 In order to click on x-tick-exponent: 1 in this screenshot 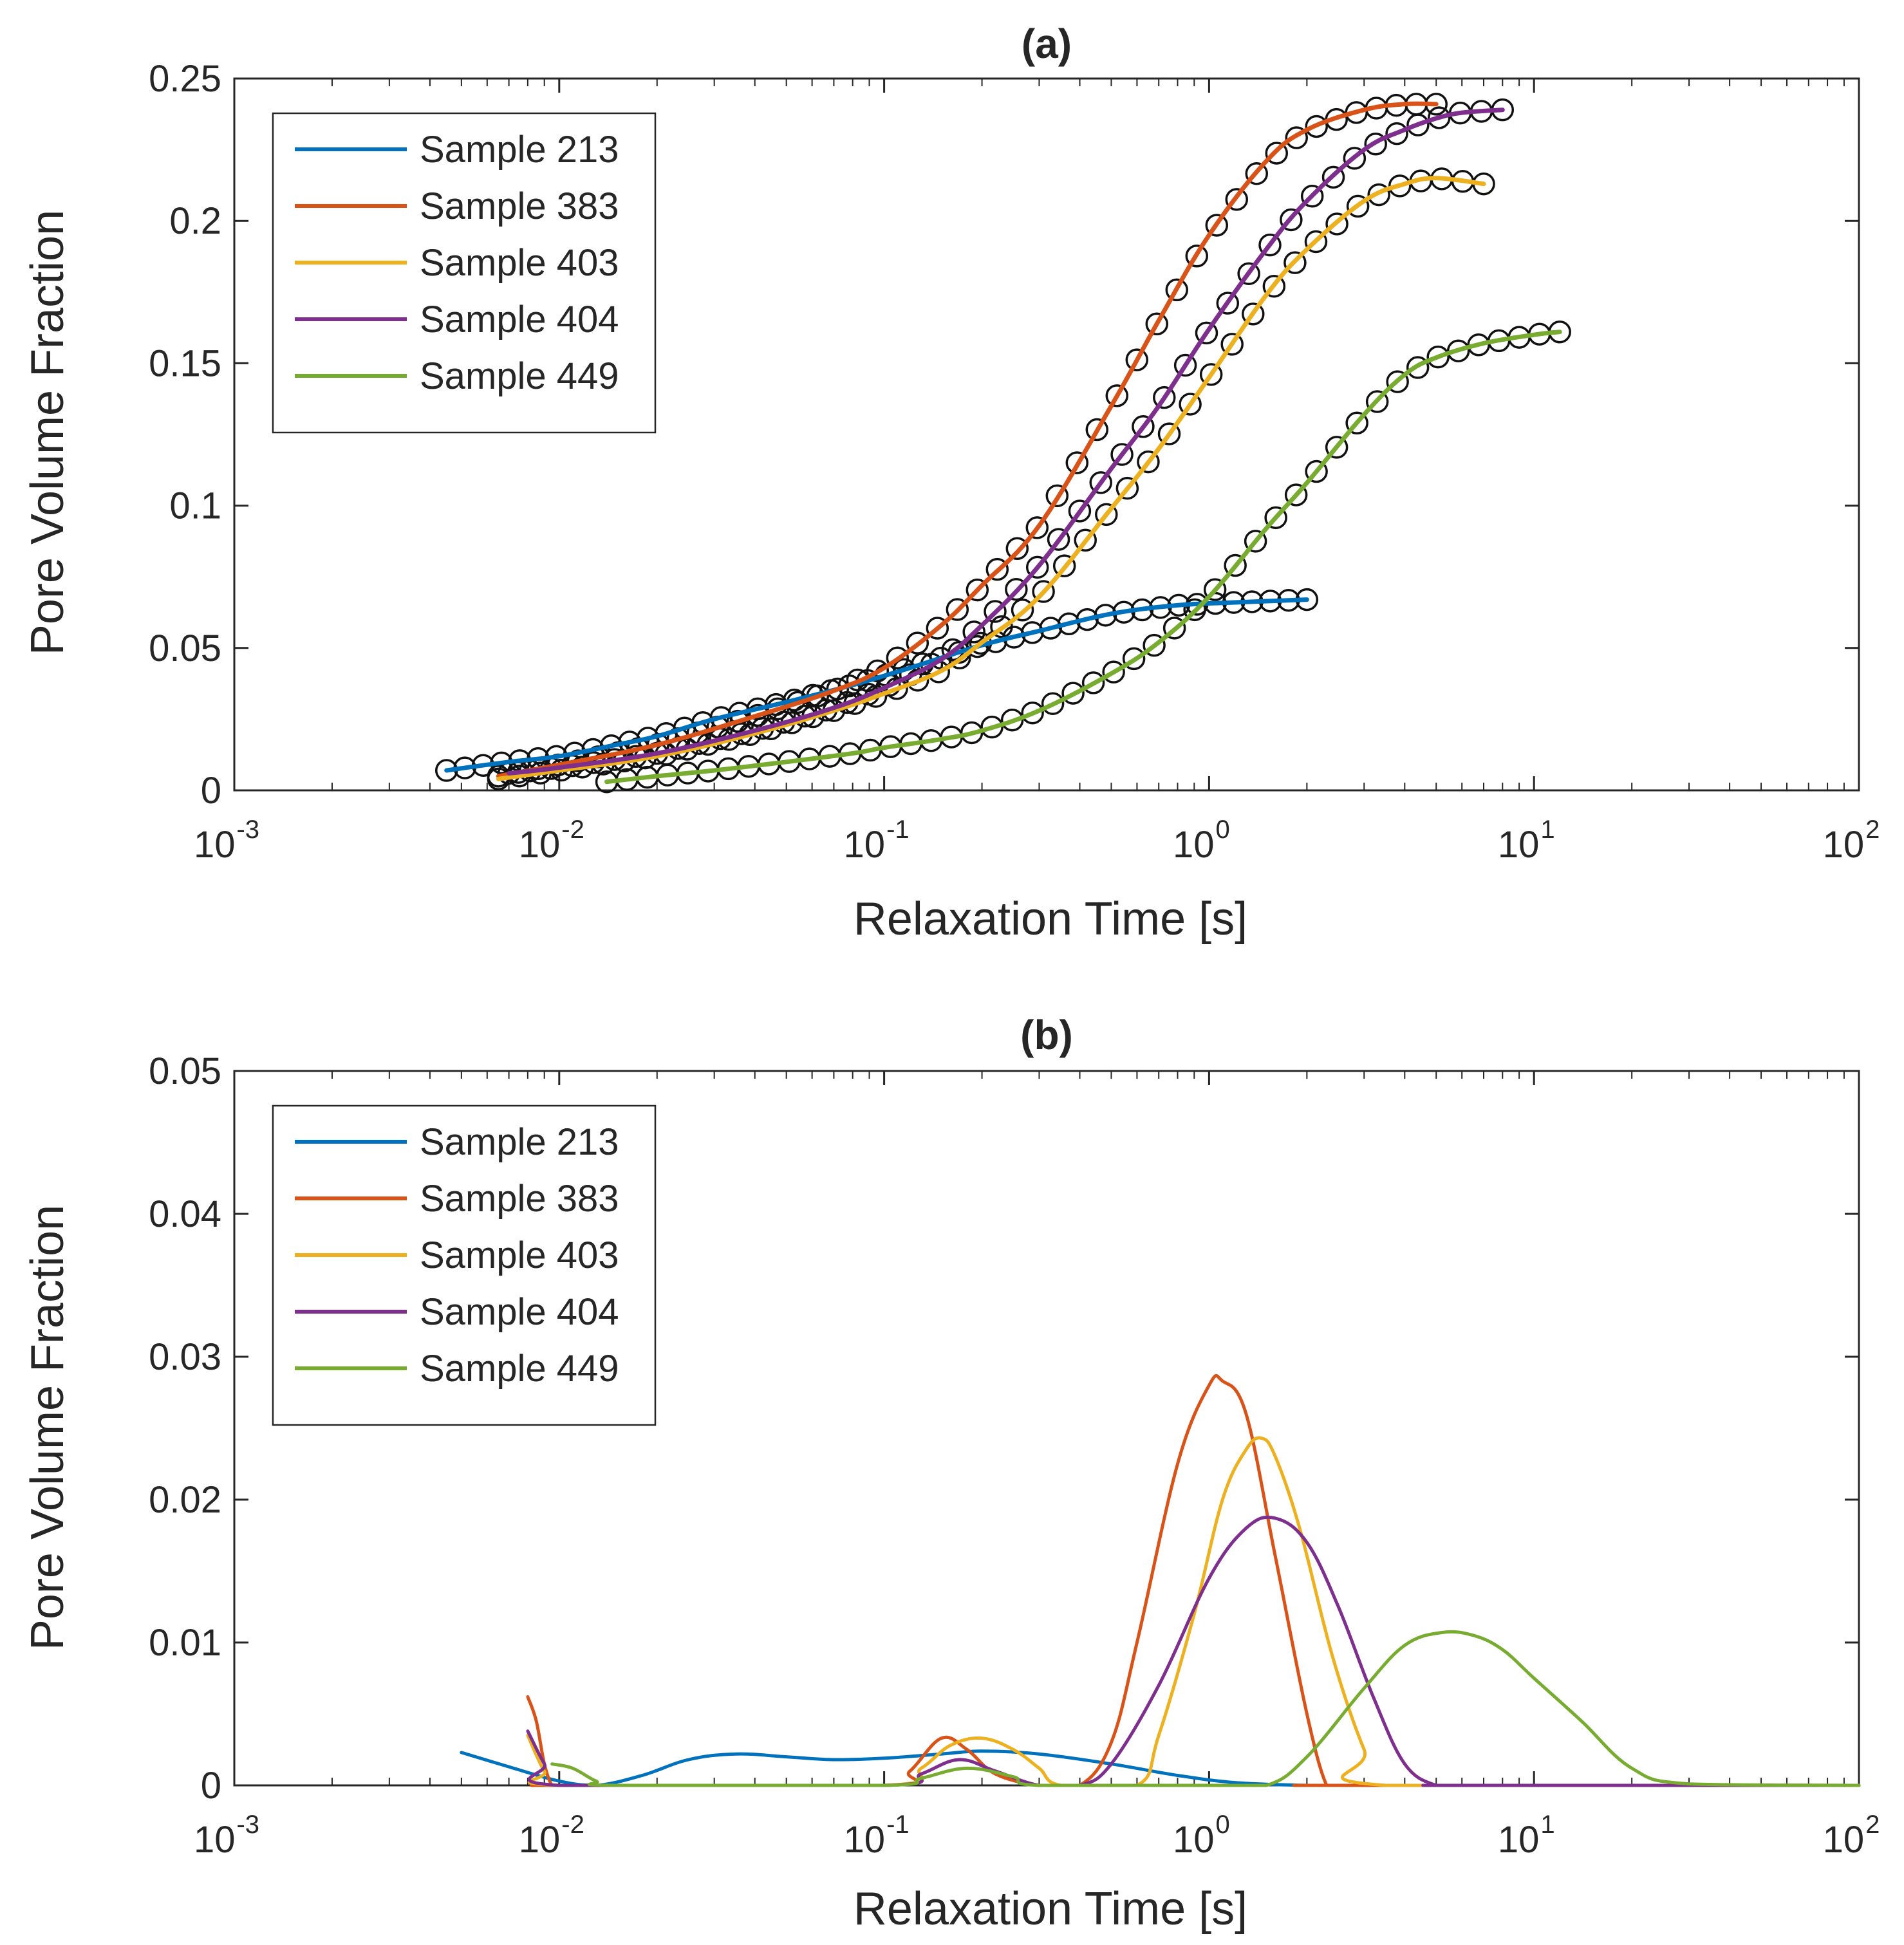, I will do `click(1547, 829)`.